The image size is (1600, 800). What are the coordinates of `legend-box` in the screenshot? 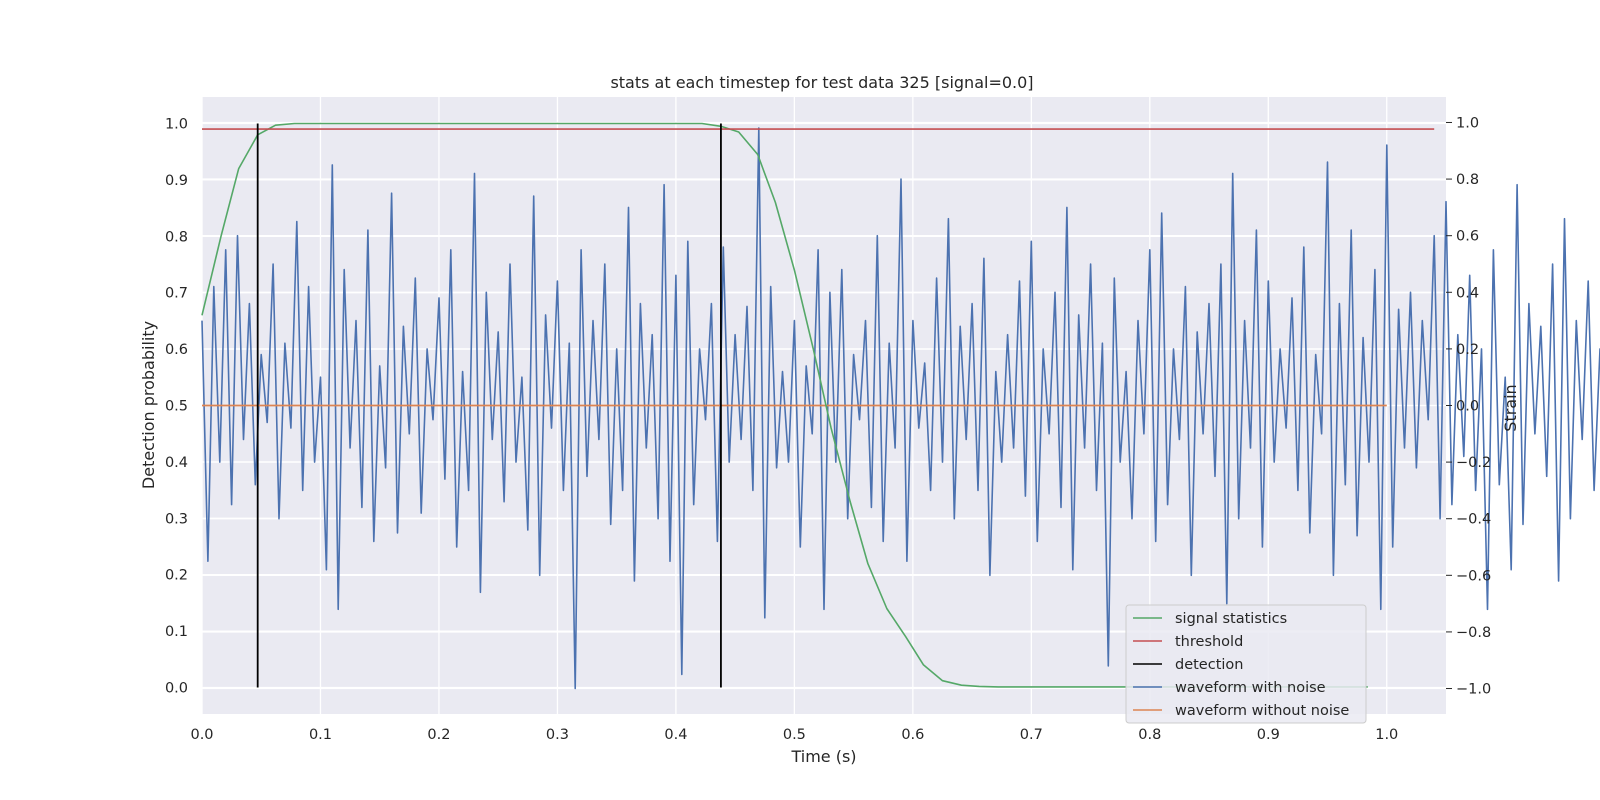 It's located at (1246, 664).